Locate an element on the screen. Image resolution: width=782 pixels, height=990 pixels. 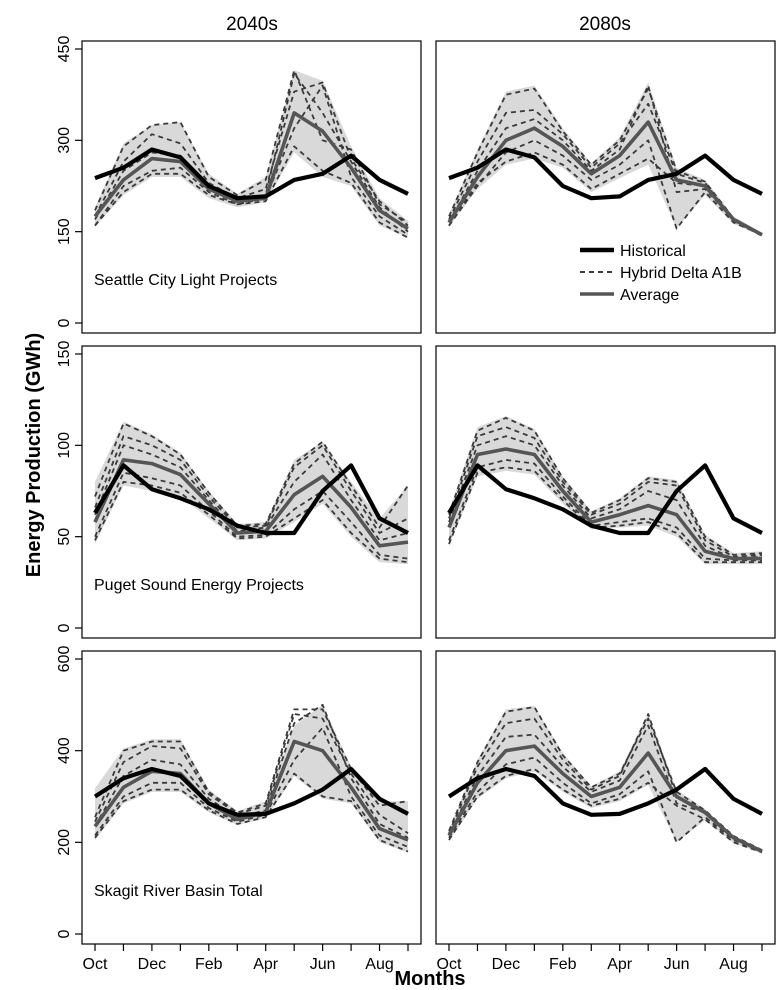
y-tick-label: 200 is located at coordinates (64, 842).